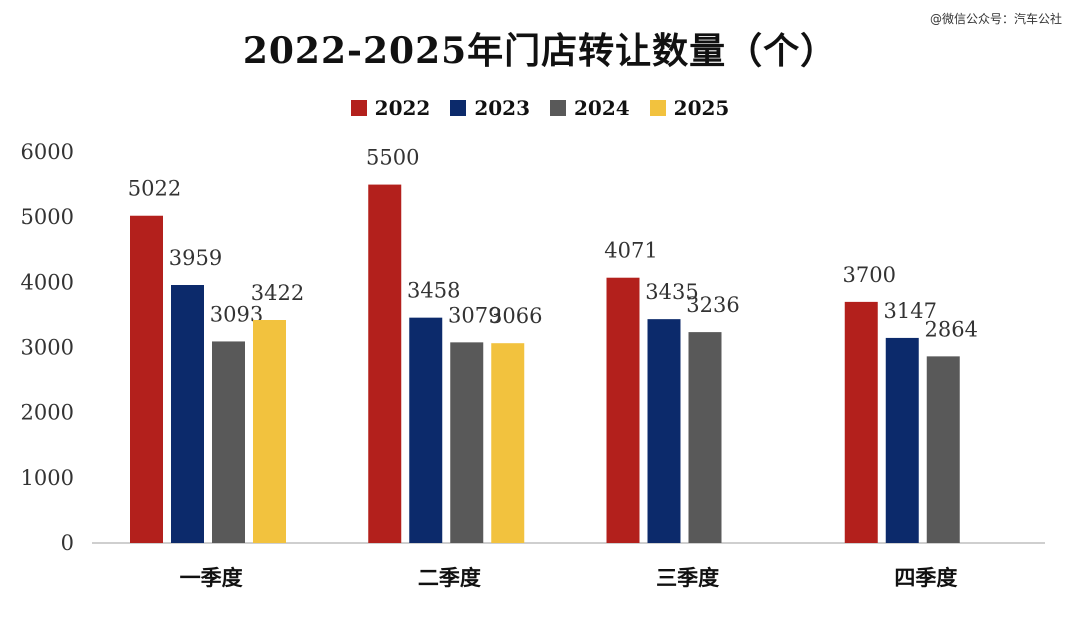 This screenshot has width=1080, height=618. What do you see at coordinates (47, 152) in the screenshot?
I see `y-tick-label: 6000` at bounding box center [47, 152].